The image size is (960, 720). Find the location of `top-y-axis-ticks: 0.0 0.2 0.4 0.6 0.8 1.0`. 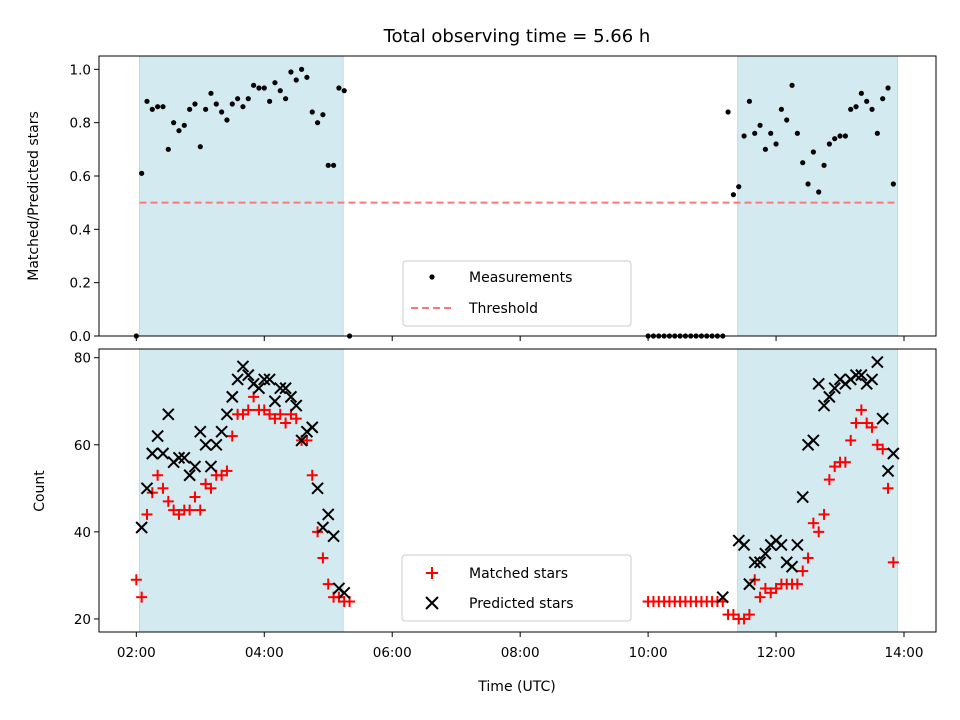

top-y-axis-ticks: 0.0 0.2 0.4 0.6 0.8 1.0 is located at coordinates (84, 203).